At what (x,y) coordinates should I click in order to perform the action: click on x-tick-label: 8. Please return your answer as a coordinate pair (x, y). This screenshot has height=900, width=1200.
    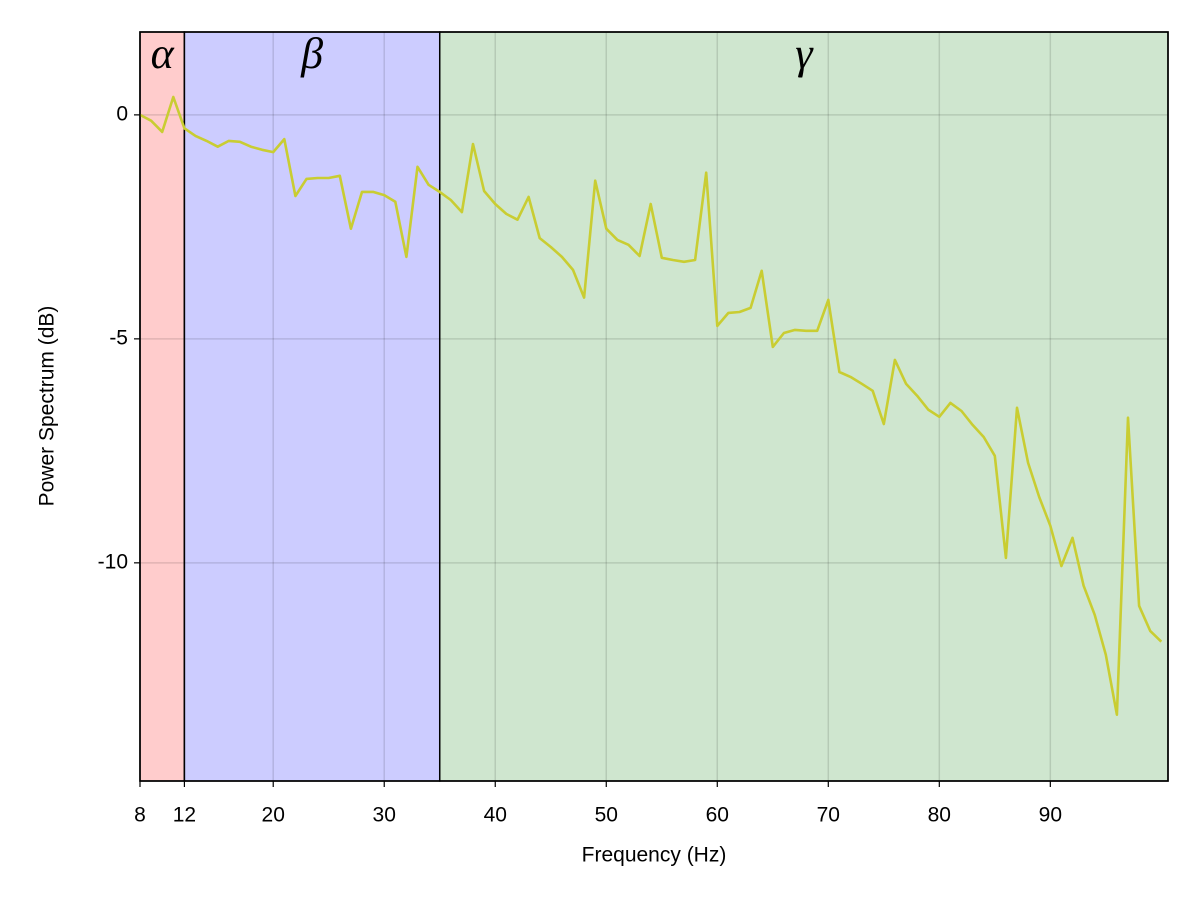
    Looking at the image, I should click on (140, 815).